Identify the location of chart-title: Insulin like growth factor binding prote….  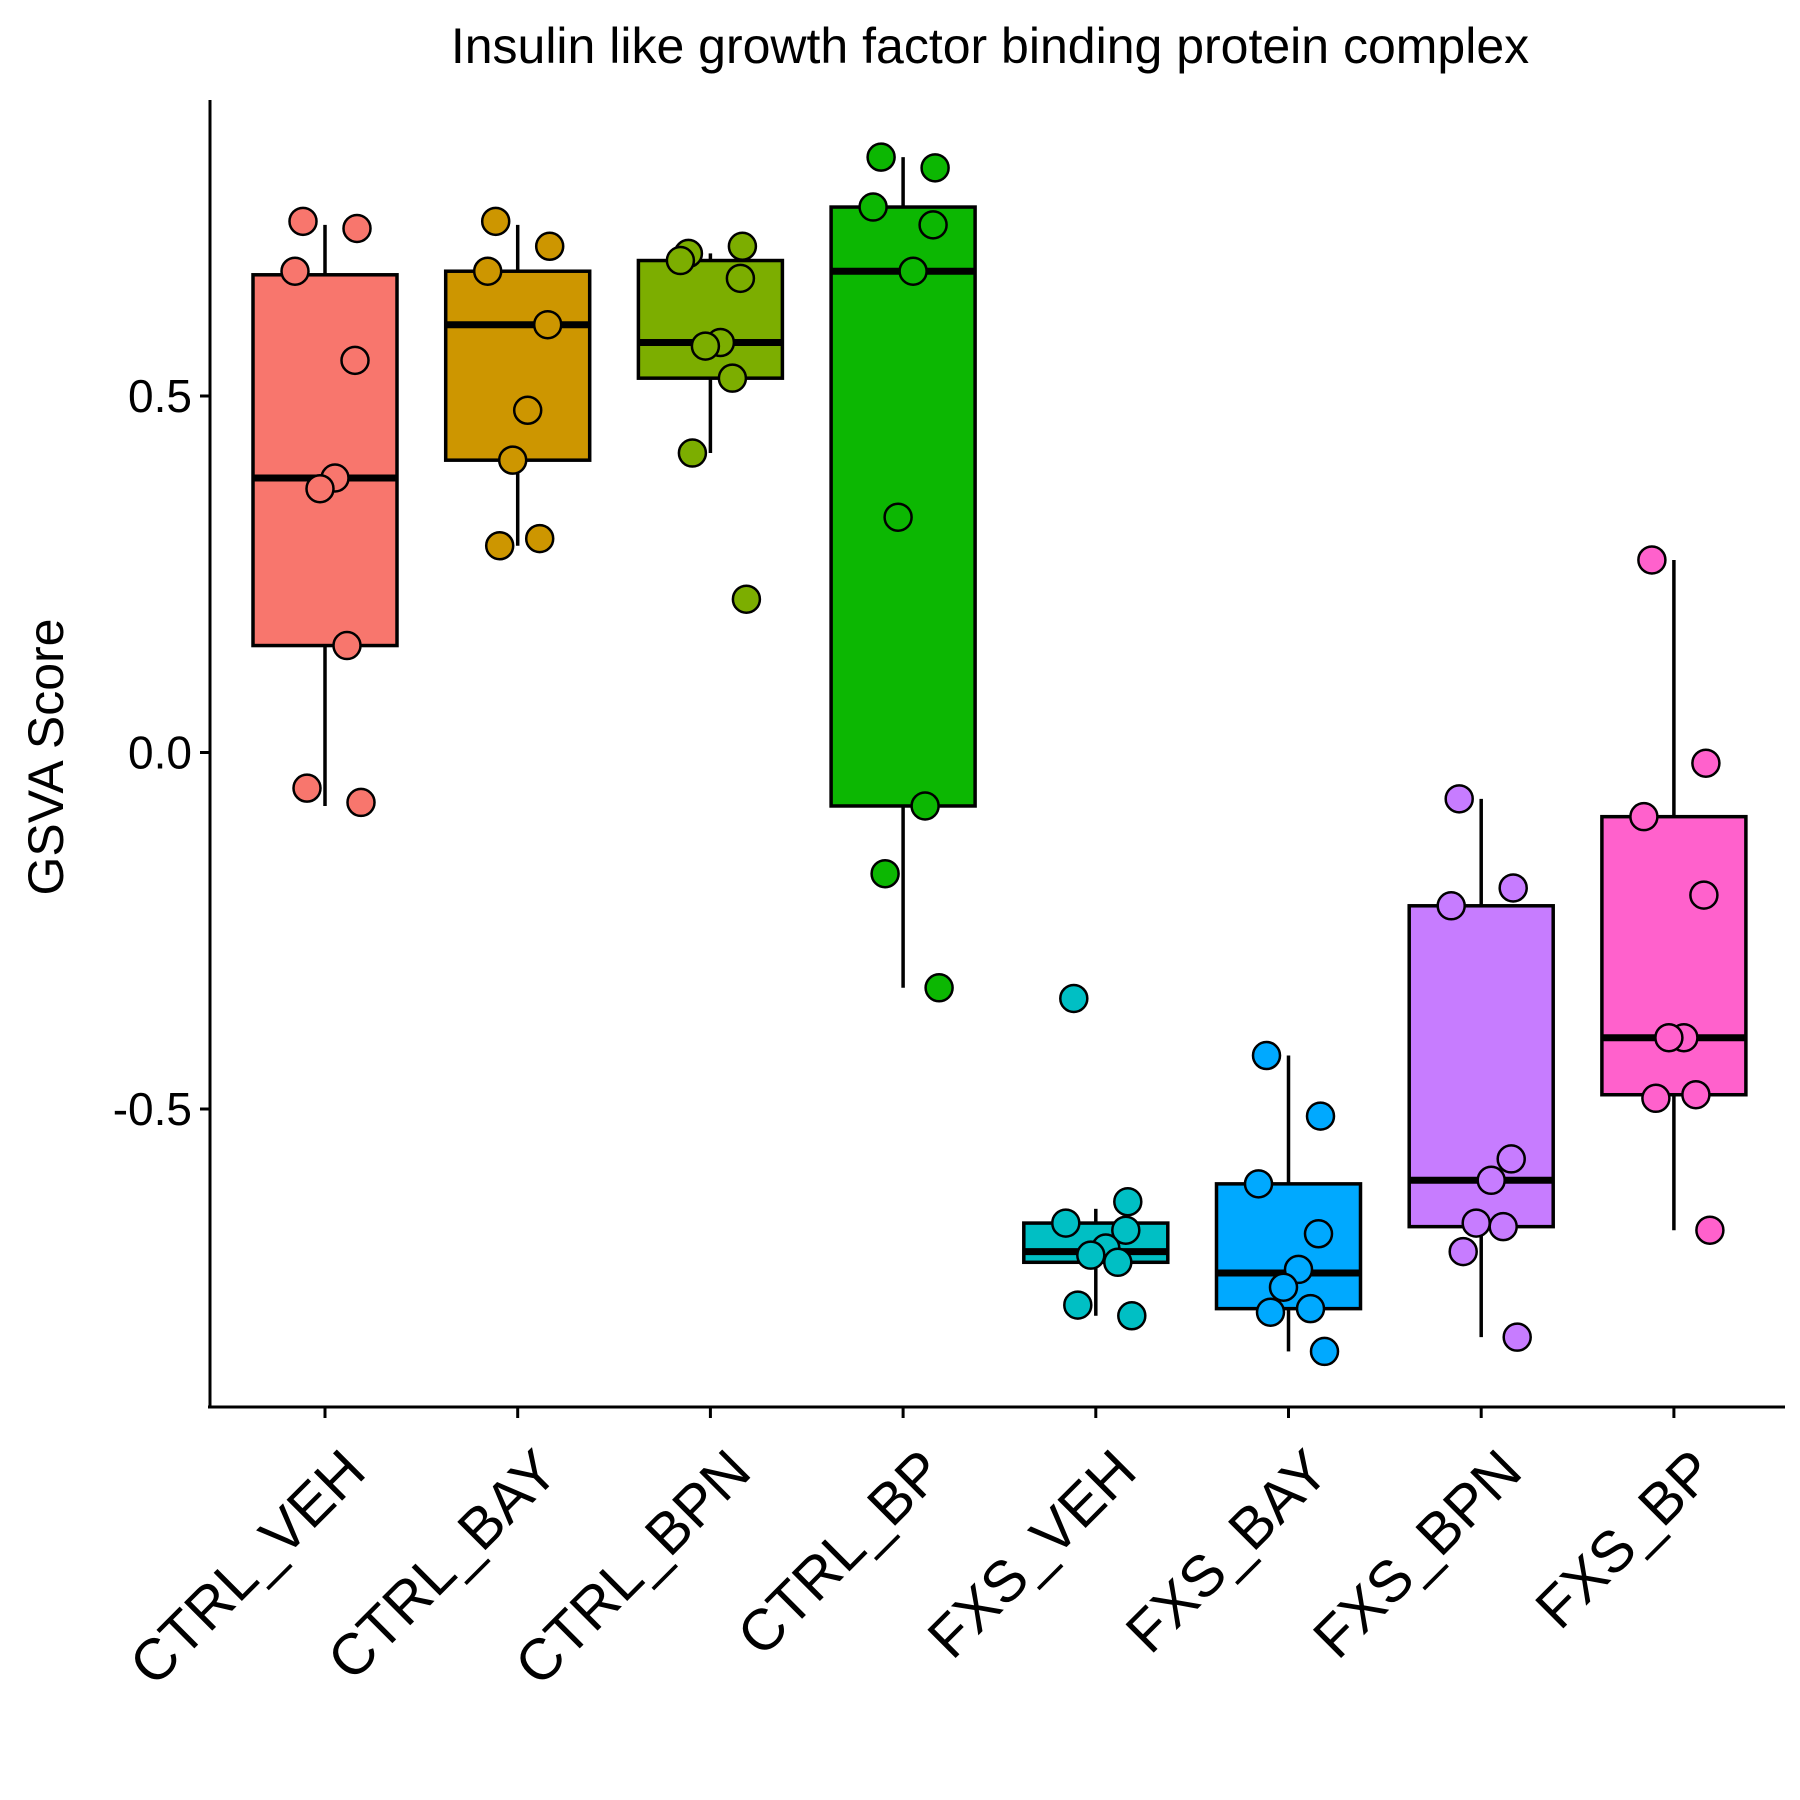
(990, 46).